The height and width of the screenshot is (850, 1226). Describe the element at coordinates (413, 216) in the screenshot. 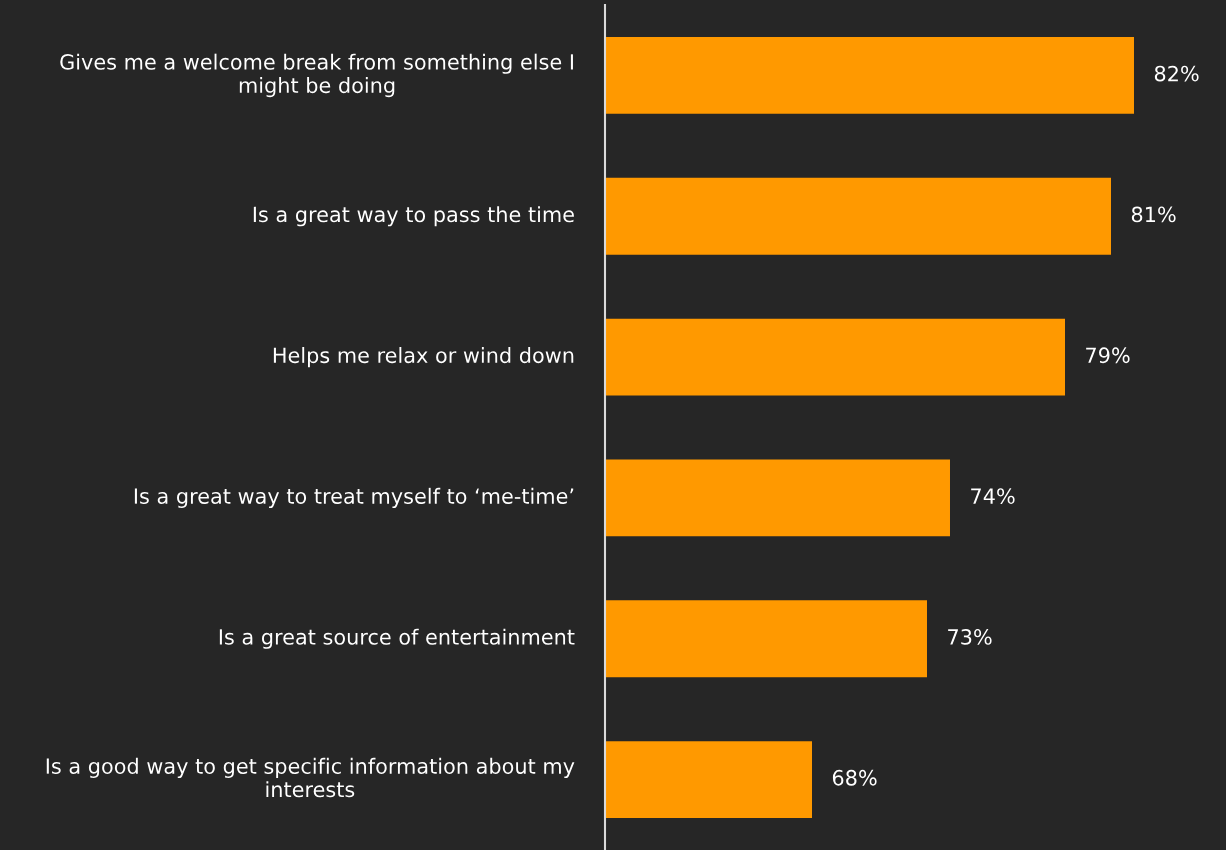

I see `y-tick-label: Is a great way to pass the time` at that location.